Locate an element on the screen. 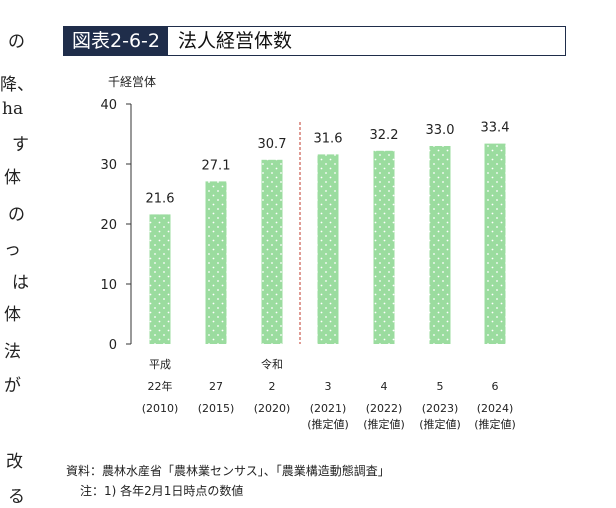  body-text-fragment: 法 is located at coordinates (12, 352).